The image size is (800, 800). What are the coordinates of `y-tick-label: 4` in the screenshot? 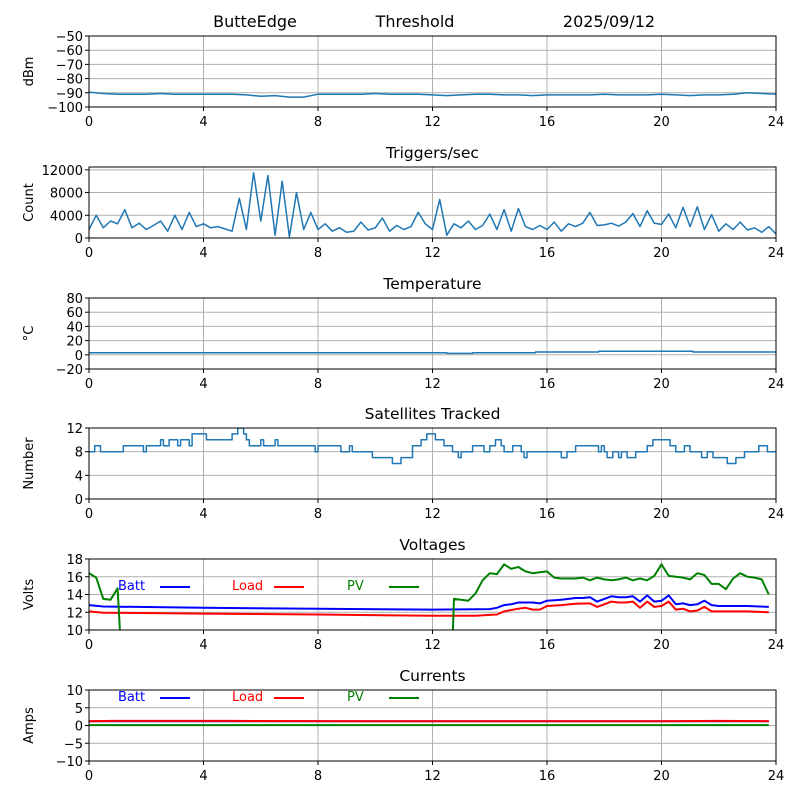 It's located at (79, 476).